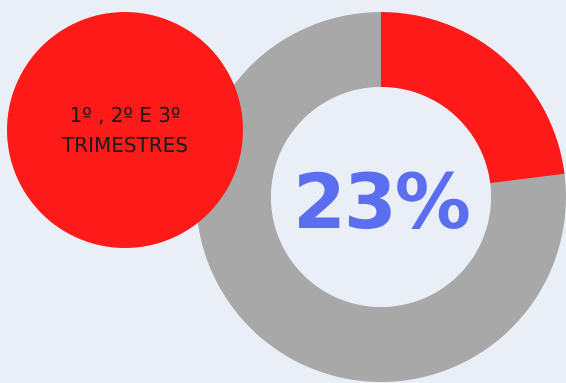 This screenshot has height=383, width=566. Describe the element at coordinates (382, 201) in the screenshot. I see `percentage-label: 23%` at that location.